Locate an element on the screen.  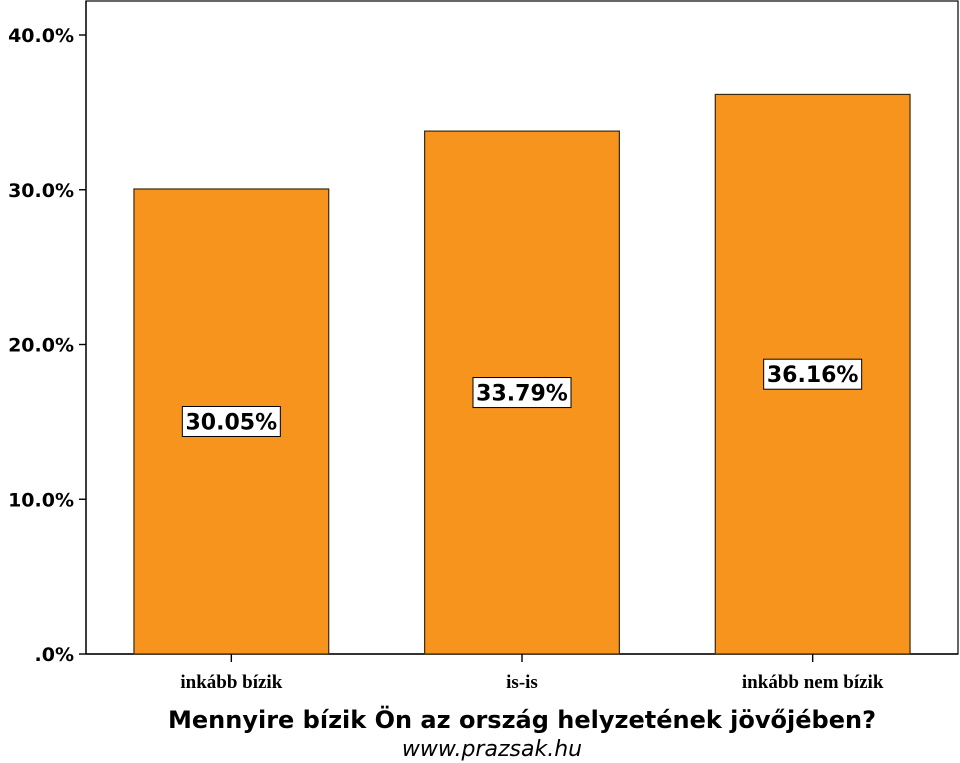
data-label: 33.79% is located at coordinates (522, 394).